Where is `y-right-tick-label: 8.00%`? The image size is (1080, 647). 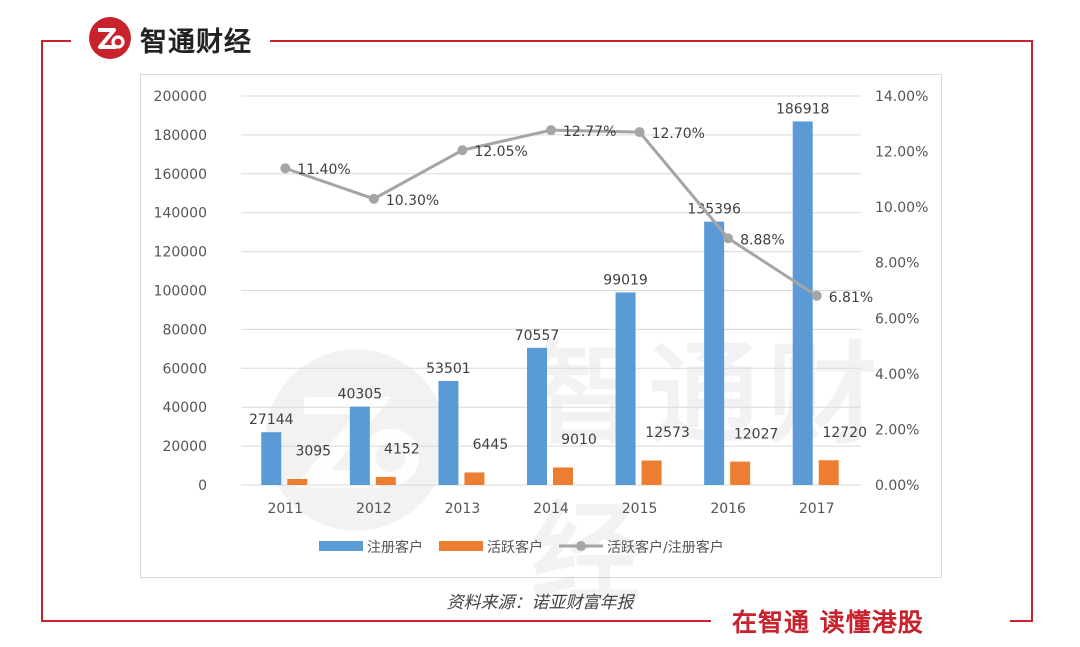
y-right-tick-label: 8.00% is located at coordinates (897, 264).